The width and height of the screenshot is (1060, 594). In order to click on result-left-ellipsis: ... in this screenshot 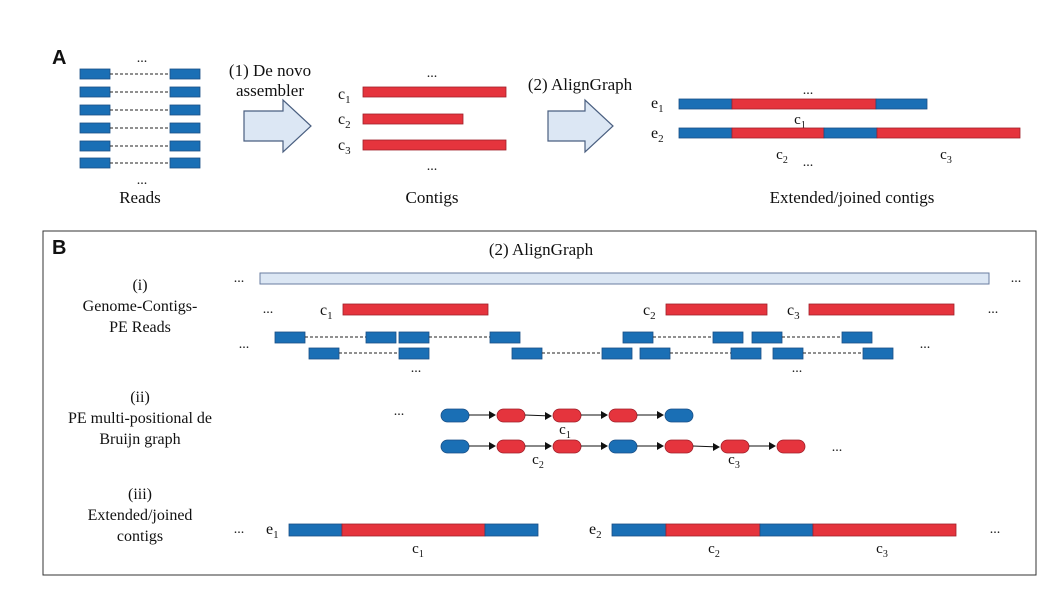, I will do `click(239, 529)`.